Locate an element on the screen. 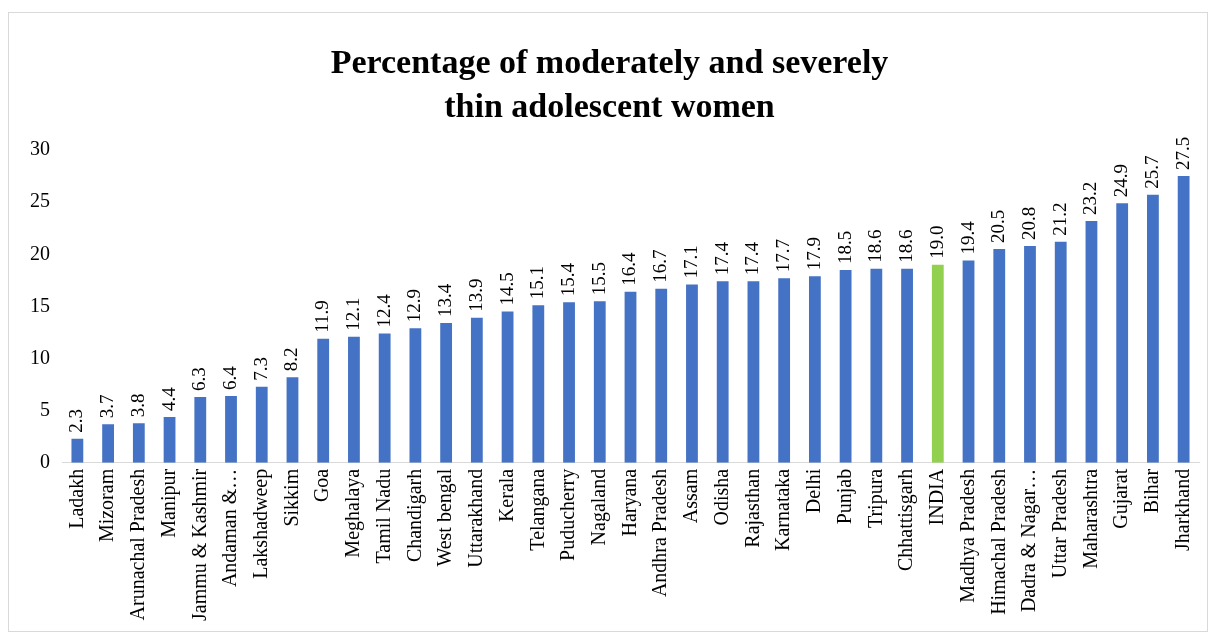 The width and height of the screenshot is (1219, 635). data-label: 11.9 is located at coordinates (322, 316).